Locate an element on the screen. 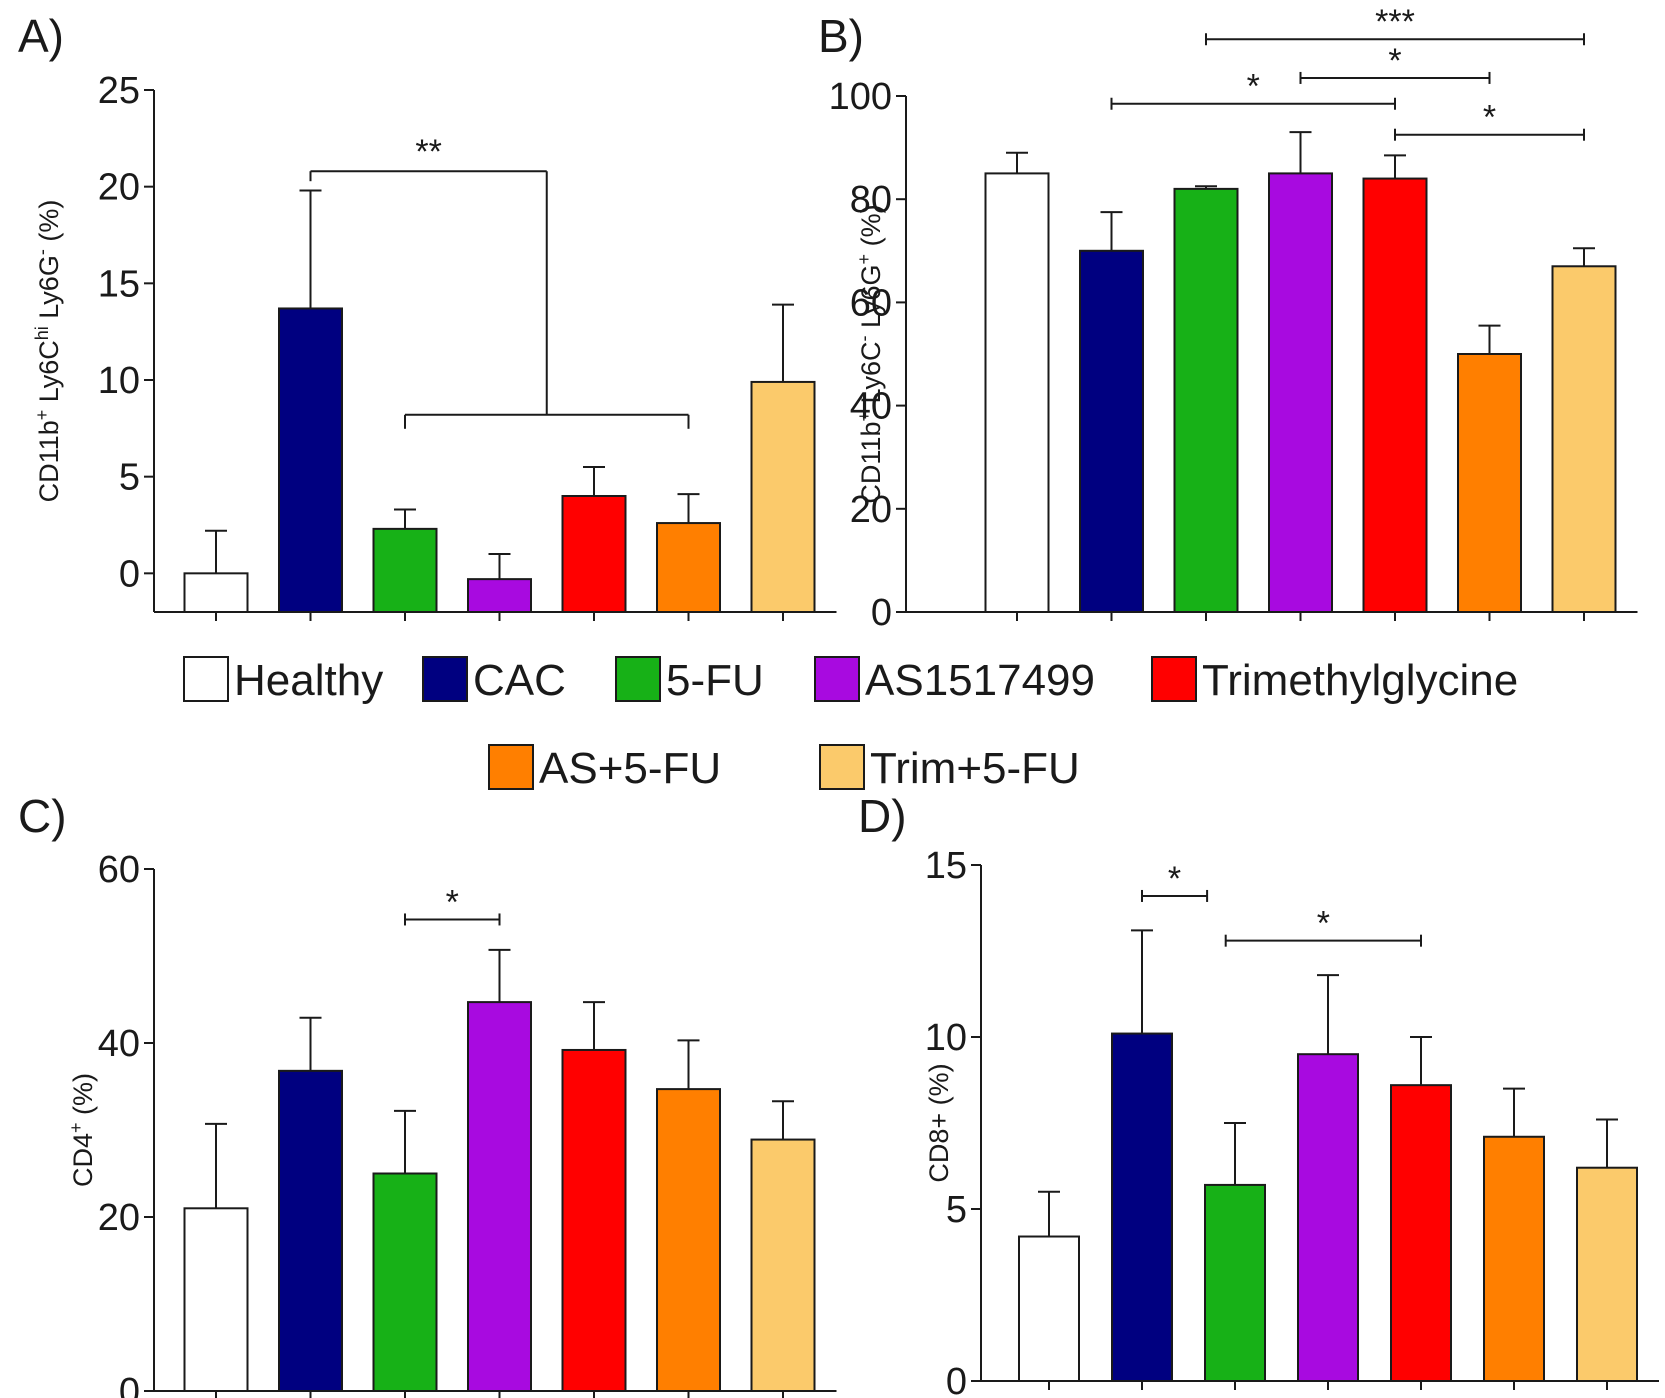  legend-label: Healthy is located at coordinates (308, 680).